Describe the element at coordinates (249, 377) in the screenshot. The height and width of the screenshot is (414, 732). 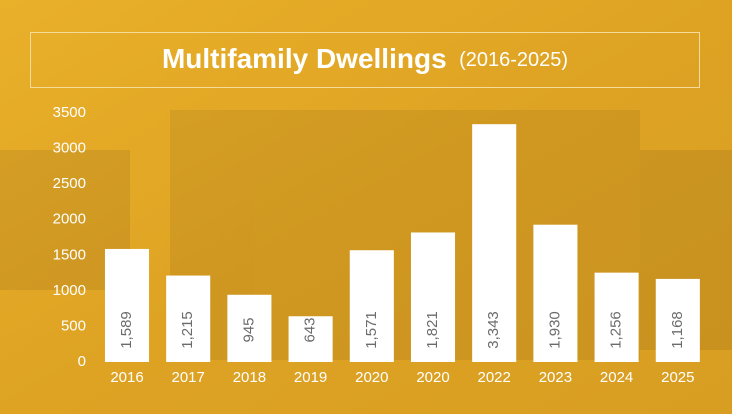
I see `x-tick-label: 2018` at that location.